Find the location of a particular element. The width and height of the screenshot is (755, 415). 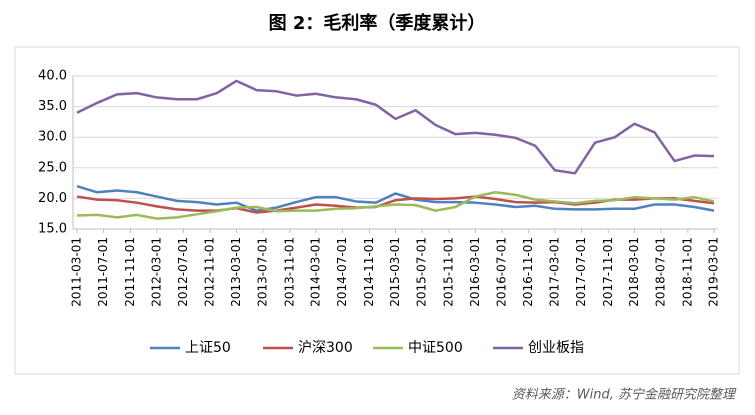

y-tick-label: 30.0 is located at coordinates (52, 137).